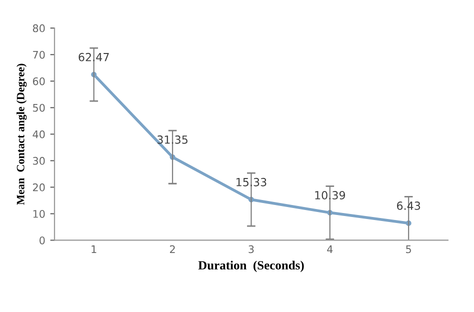 Image resolution: width=474 pixels, height=312 pixels. I want to click on x-tick-label: 4, so click(330, 249).